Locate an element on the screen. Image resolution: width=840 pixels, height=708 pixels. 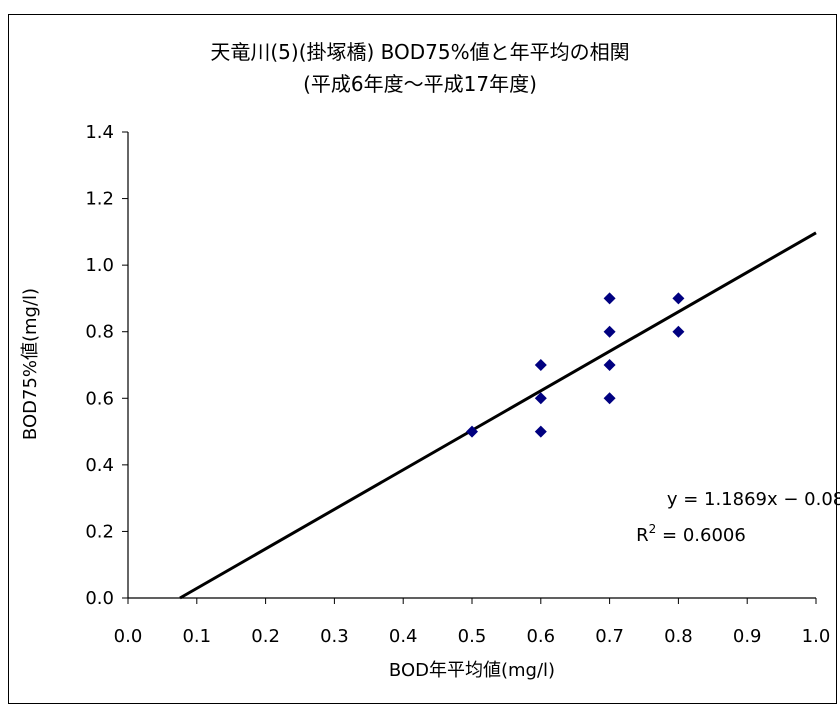
x-axis-label: BOD年平均値(mg/l) is located at coordinates (472, 670).